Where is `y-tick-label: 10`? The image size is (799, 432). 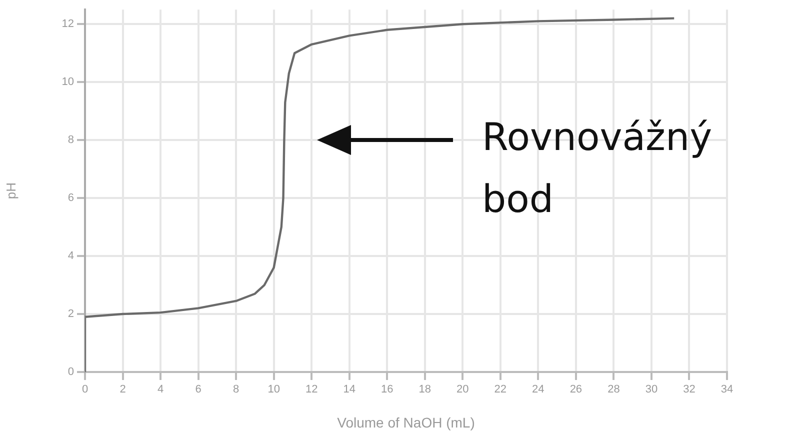 y-tick-label: 10 is located at coordinates (68, 82).